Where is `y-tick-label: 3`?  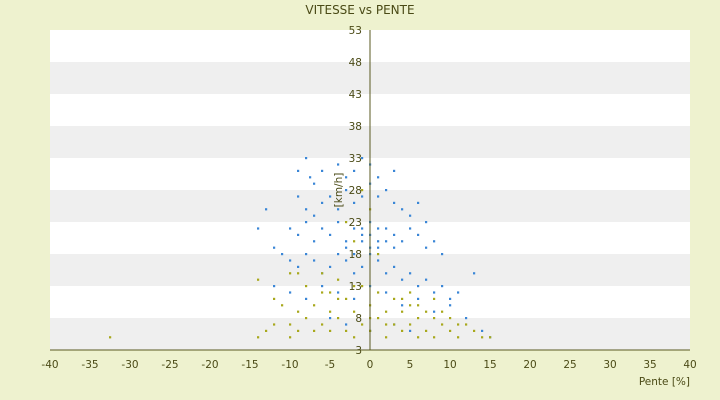 y-tick-label: 3 is located at coordinates (358, 351).